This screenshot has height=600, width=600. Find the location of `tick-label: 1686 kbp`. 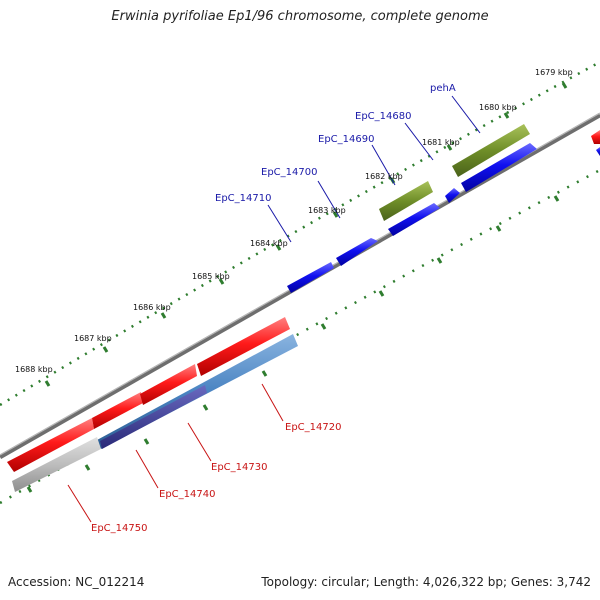

tick-label: 1686 kbp is located at coordinates (152, 307).